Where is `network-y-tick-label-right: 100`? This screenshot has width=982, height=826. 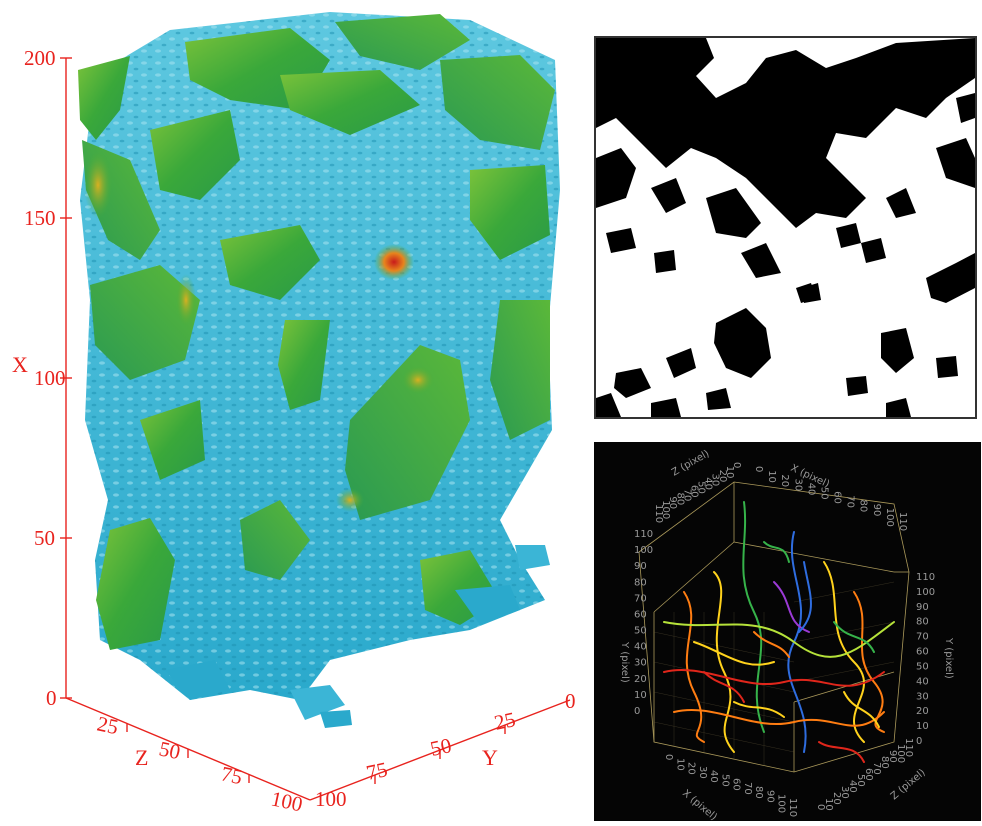 network-y-tick-label-right: 100 is located at coordinates (925, 592).